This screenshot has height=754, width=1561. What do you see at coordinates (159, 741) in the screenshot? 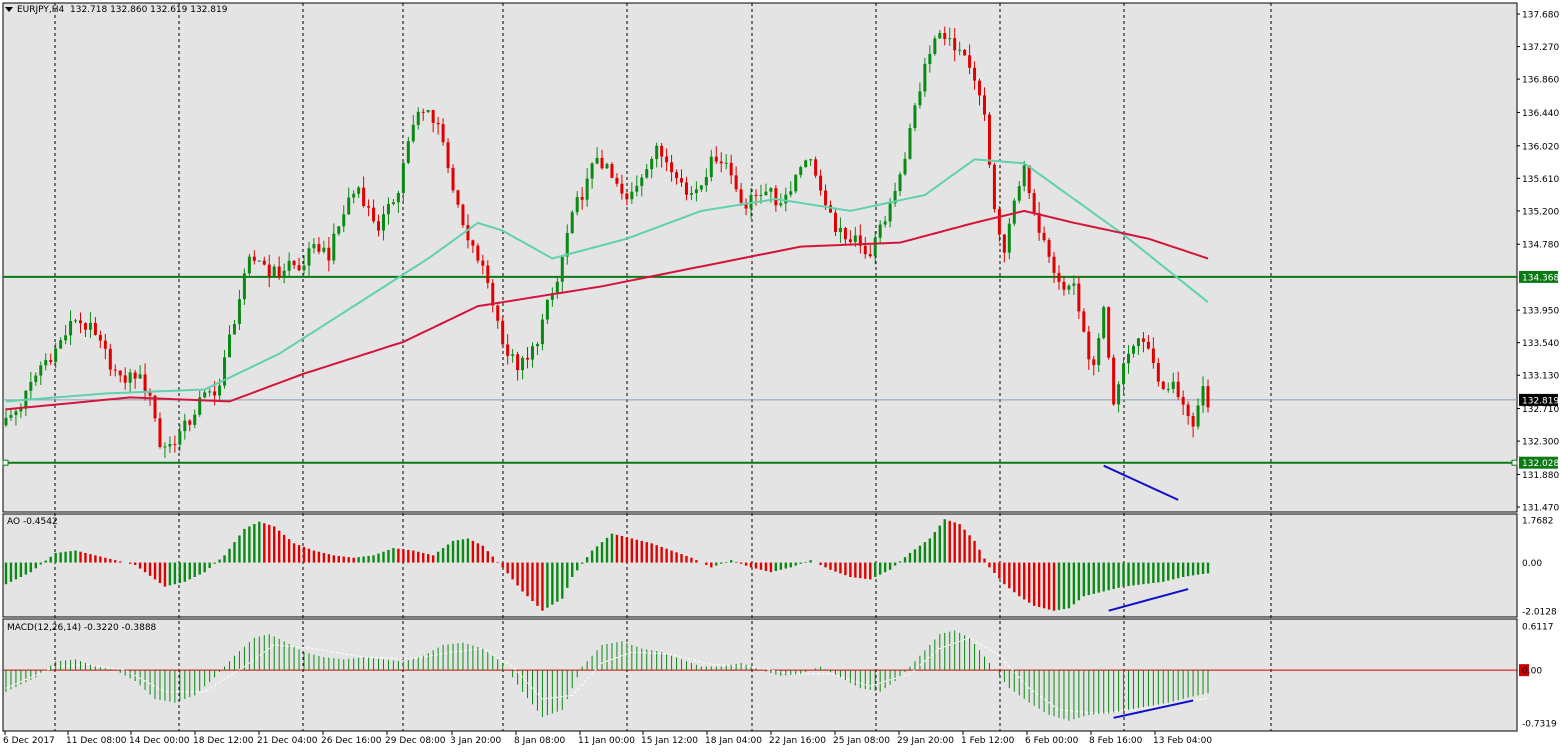
I see `time-axis-label: 14 Dec 00:00` at bounding box center [159, 741].